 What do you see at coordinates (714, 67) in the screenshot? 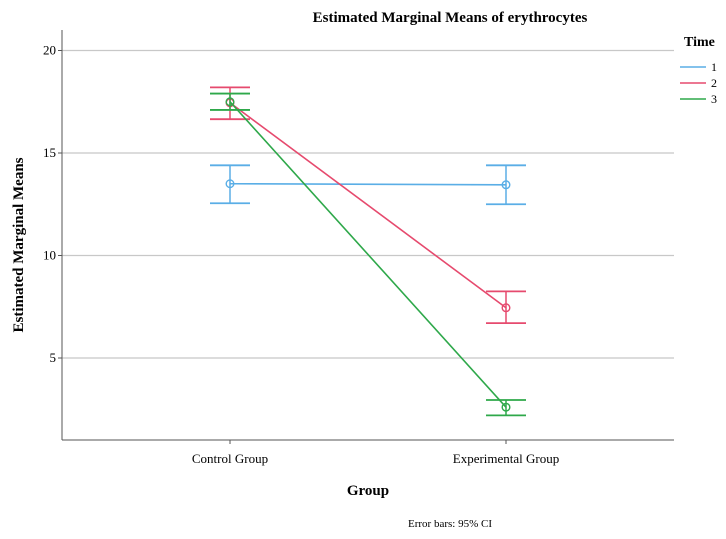
I see `legend-label-1: 1` at bounding box center [714, 67].